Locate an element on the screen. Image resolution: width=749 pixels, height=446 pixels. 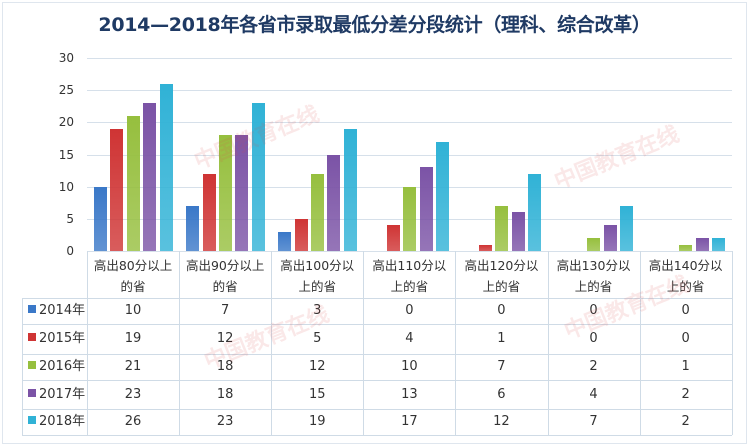
category-header-line: 高出140分以 is located at coordinates (685, 265).